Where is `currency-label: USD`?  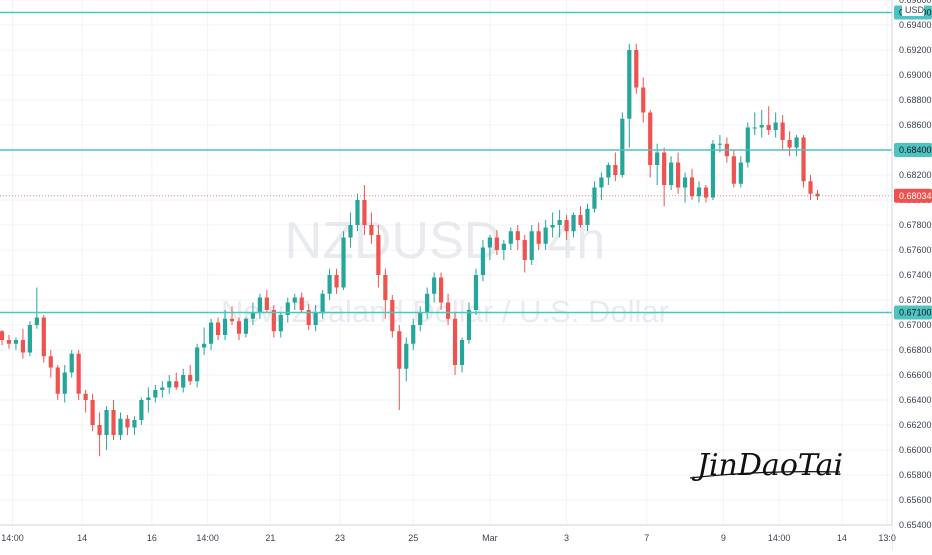 currency-label: USD is located at coordinates (915, 10).